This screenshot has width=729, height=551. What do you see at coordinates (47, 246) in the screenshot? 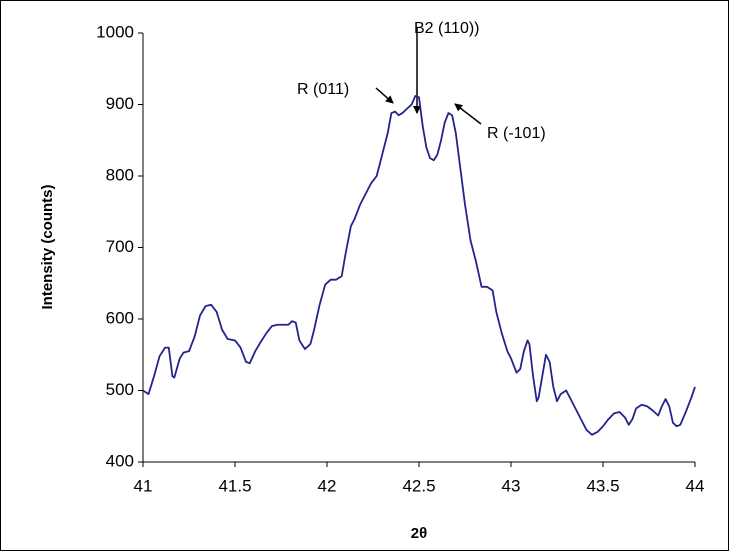
I see `y-axis-title: Intensity (counts)` at bounding box center [47, 246].